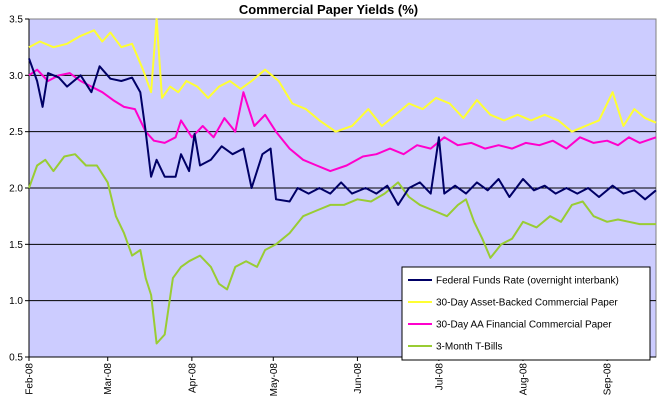 This screenshot has height=403, width=657. Describe the element at coordinates (16, 132) in the screenshot. I see `y-tick-label: 2.5` at that location.